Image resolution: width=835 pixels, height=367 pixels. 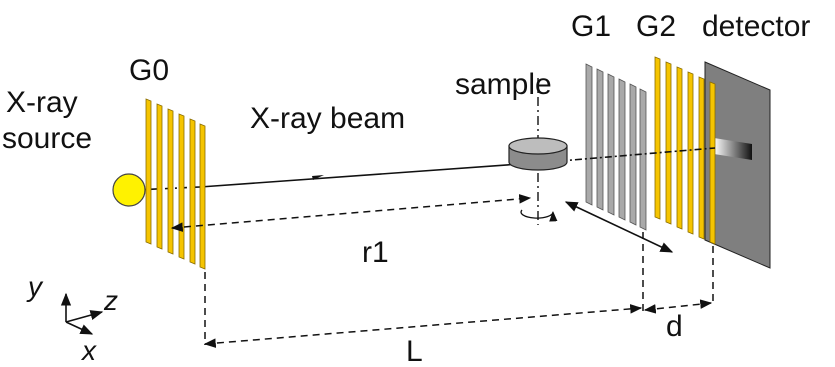 I want to click on axis-triad, so click(x=82, y=313).